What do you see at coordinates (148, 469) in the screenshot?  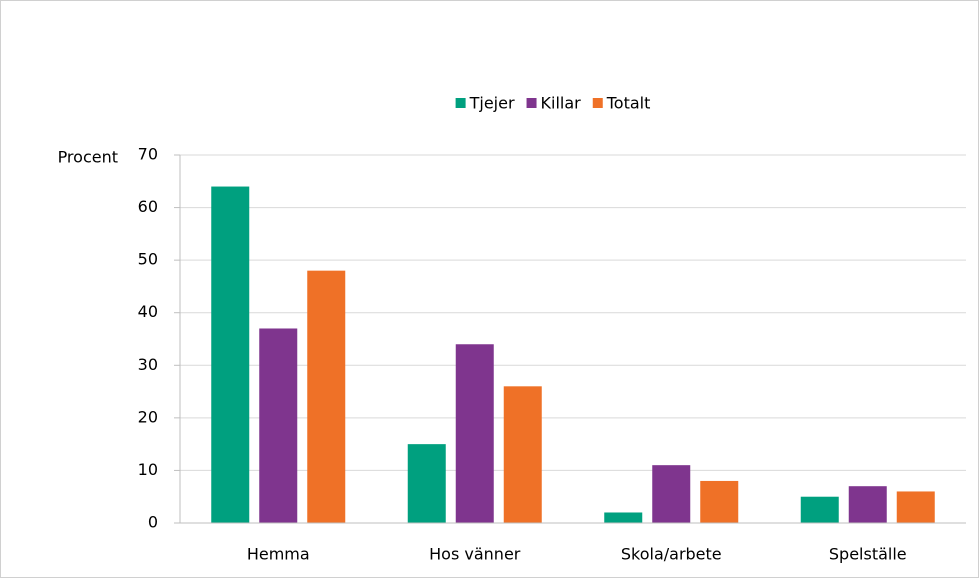 I see `y-tick-label: 10` at bounding box center [148, 469].